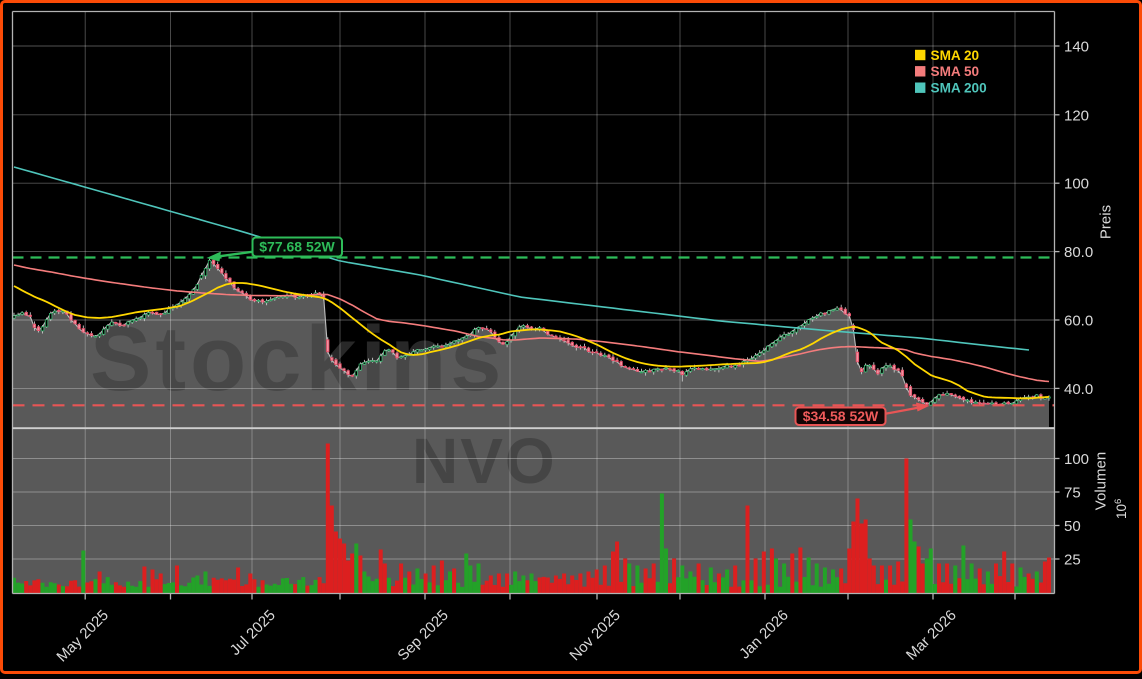 This screenshot has height=679, width=1142. I want to click on svg-text: 60.0, so click(1078, 321).